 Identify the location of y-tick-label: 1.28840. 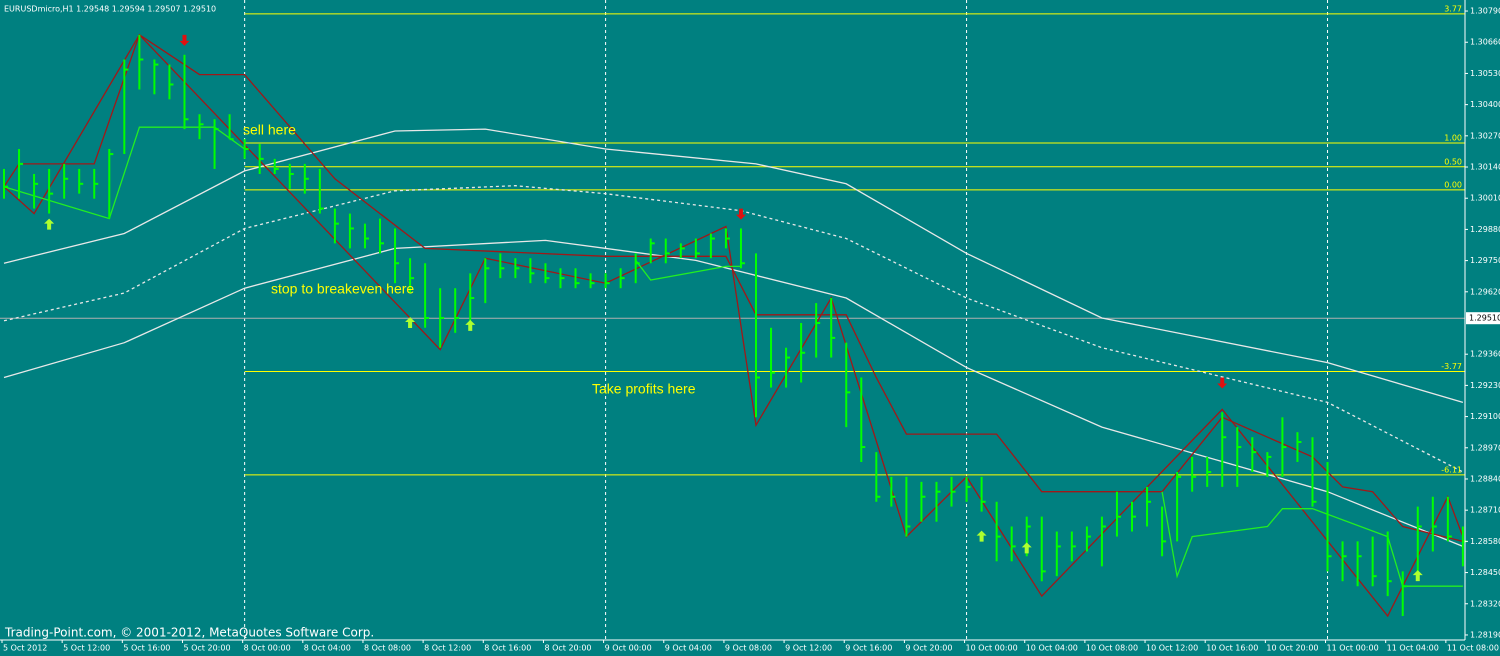
(1485, 478).